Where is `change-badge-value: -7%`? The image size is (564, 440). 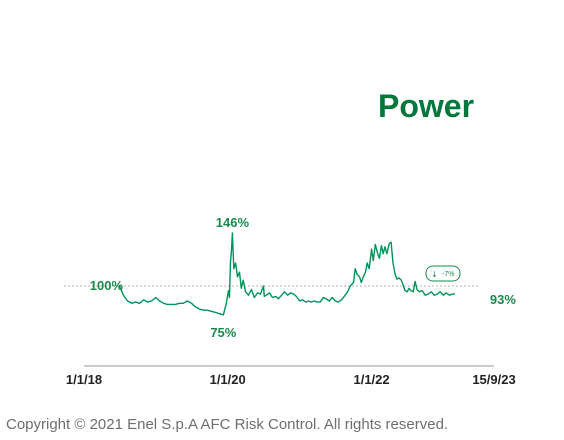
change-badge-value: -7% is located at coordinates (448, 274).